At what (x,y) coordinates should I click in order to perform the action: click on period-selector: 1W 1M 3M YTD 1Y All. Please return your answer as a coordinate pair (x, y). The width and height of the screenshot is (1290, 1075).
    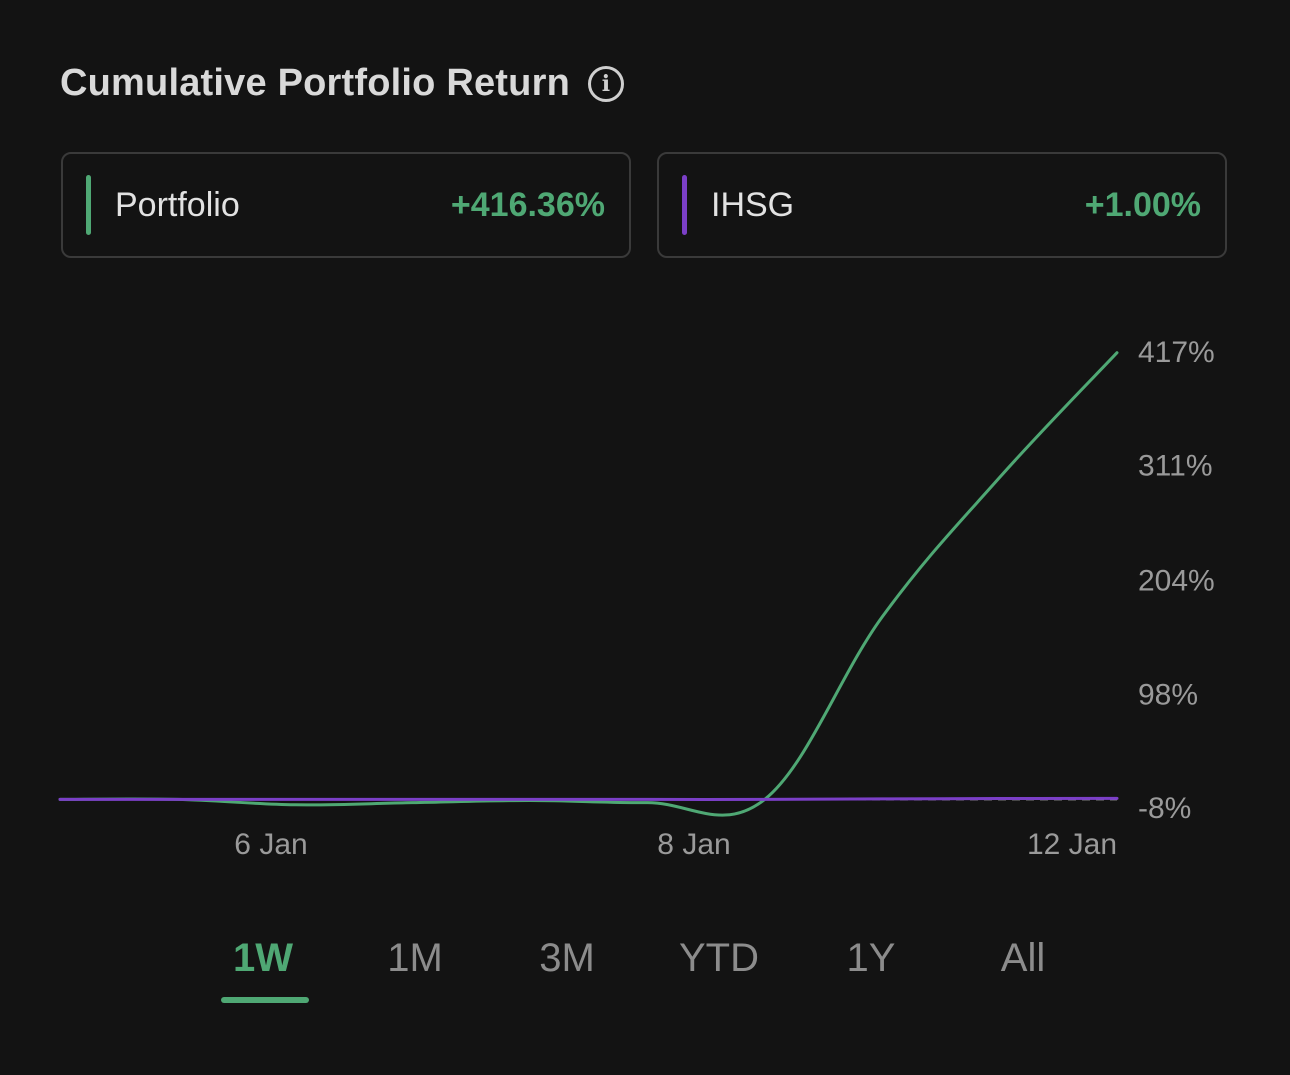
    Looking at the image, I should click on (645, 976).